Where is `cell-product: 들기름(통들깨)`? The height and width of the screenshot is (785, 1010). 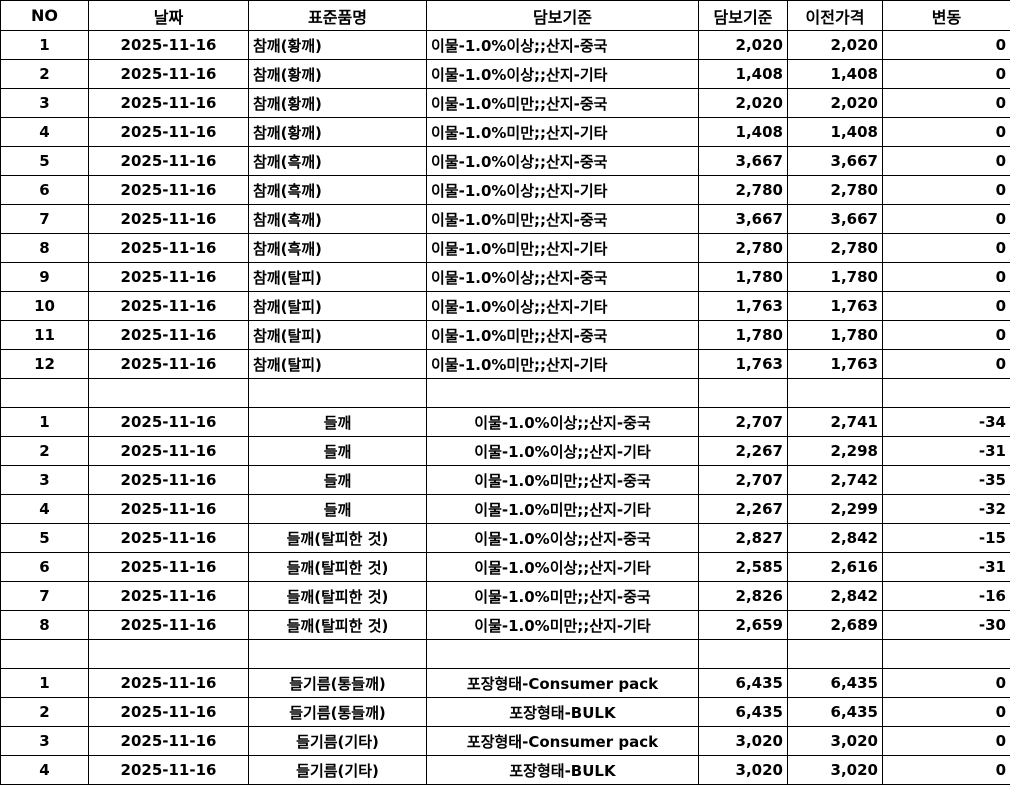 cell-product: 들기름(통들깨) is located at coordinates (338, 683).